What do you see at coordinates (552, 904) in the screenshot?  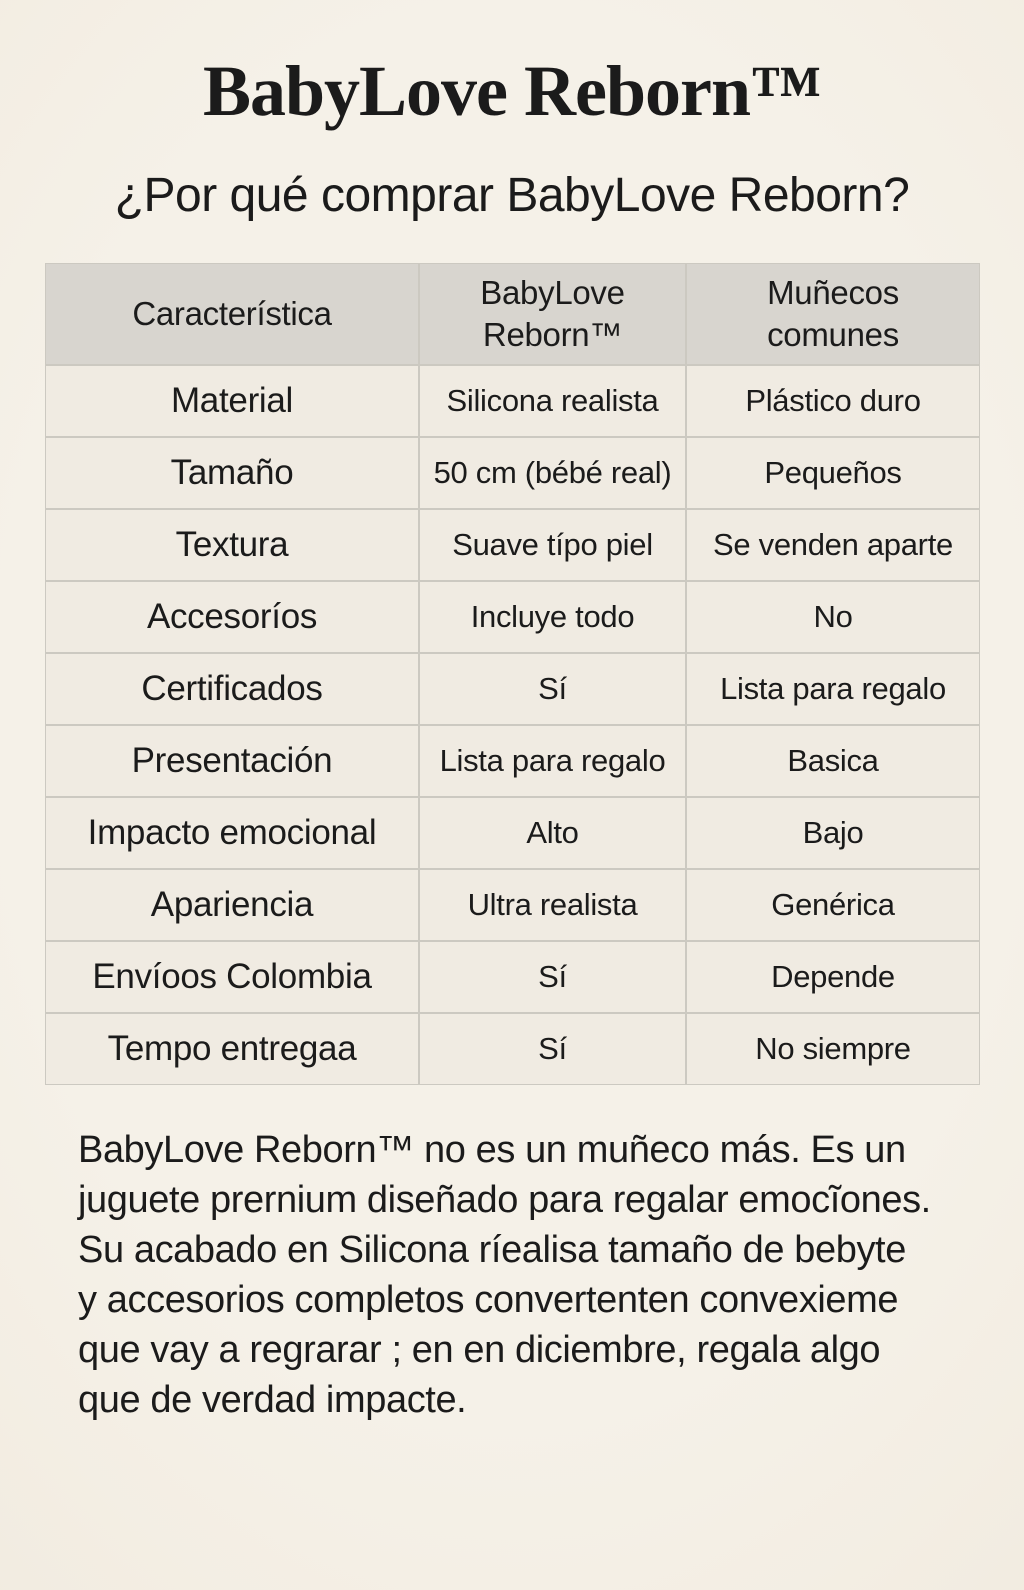 I see `table-cell-babylove: Ultra realista` at bounding box center [552, 904].